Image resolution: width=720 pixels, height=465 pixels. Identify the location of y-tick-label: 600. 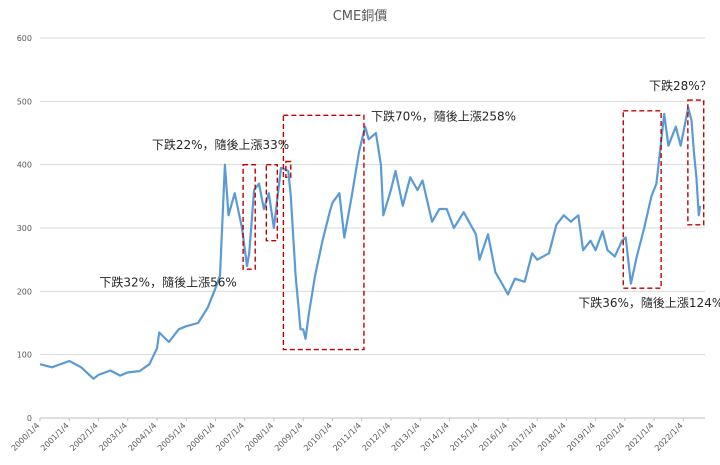
(24, 38).